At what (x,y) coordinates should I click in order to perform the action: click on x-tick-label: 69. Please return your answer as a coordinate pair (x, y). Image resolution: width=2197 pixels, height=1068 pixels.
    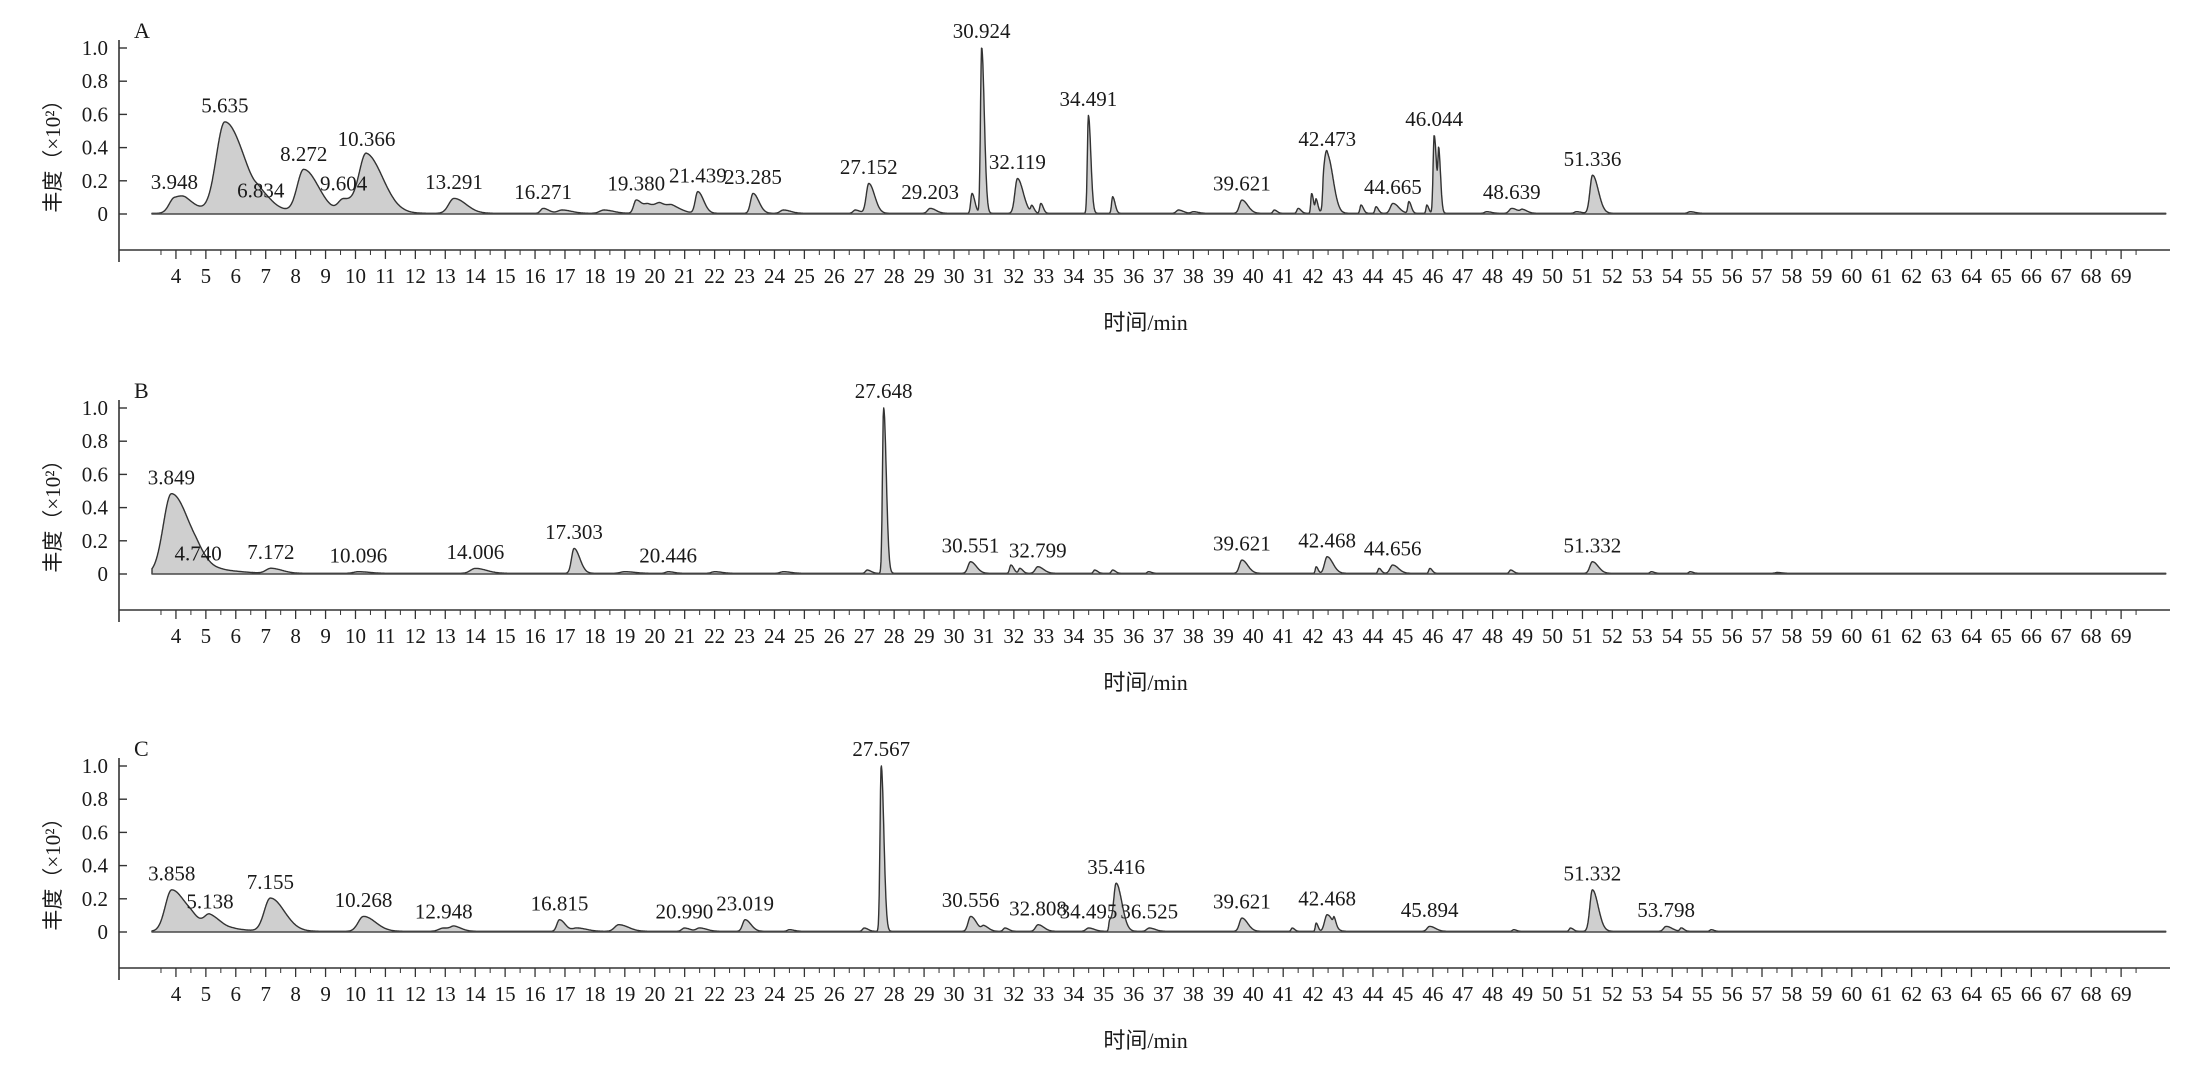
    Looking at the image, I should click on (2121, 276).